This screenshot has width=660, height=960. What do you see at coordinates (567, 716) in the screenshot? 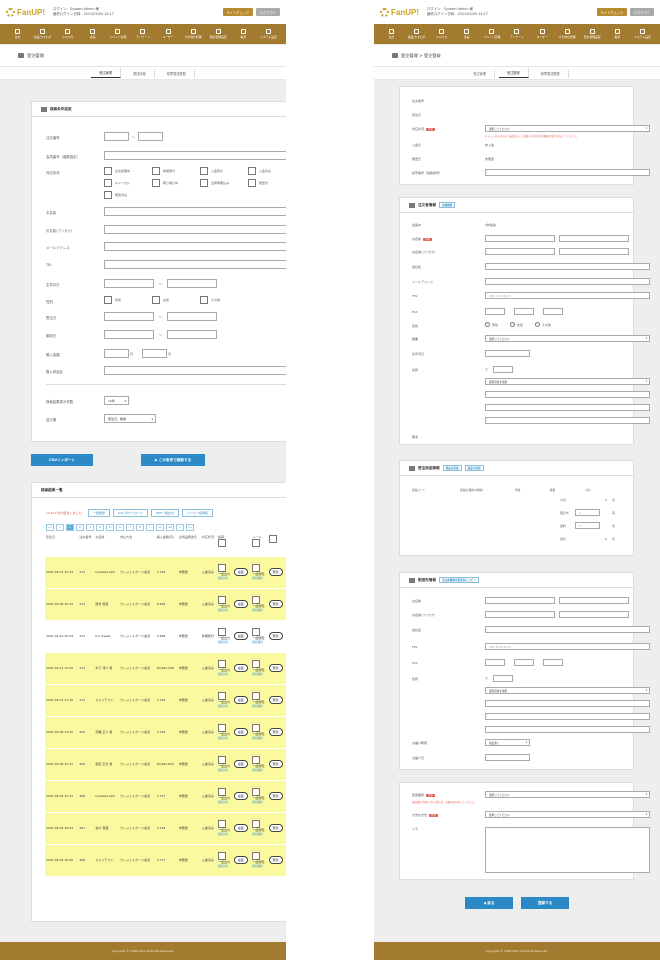
I see `ship-address2-input` at bounding box center [567, 716].